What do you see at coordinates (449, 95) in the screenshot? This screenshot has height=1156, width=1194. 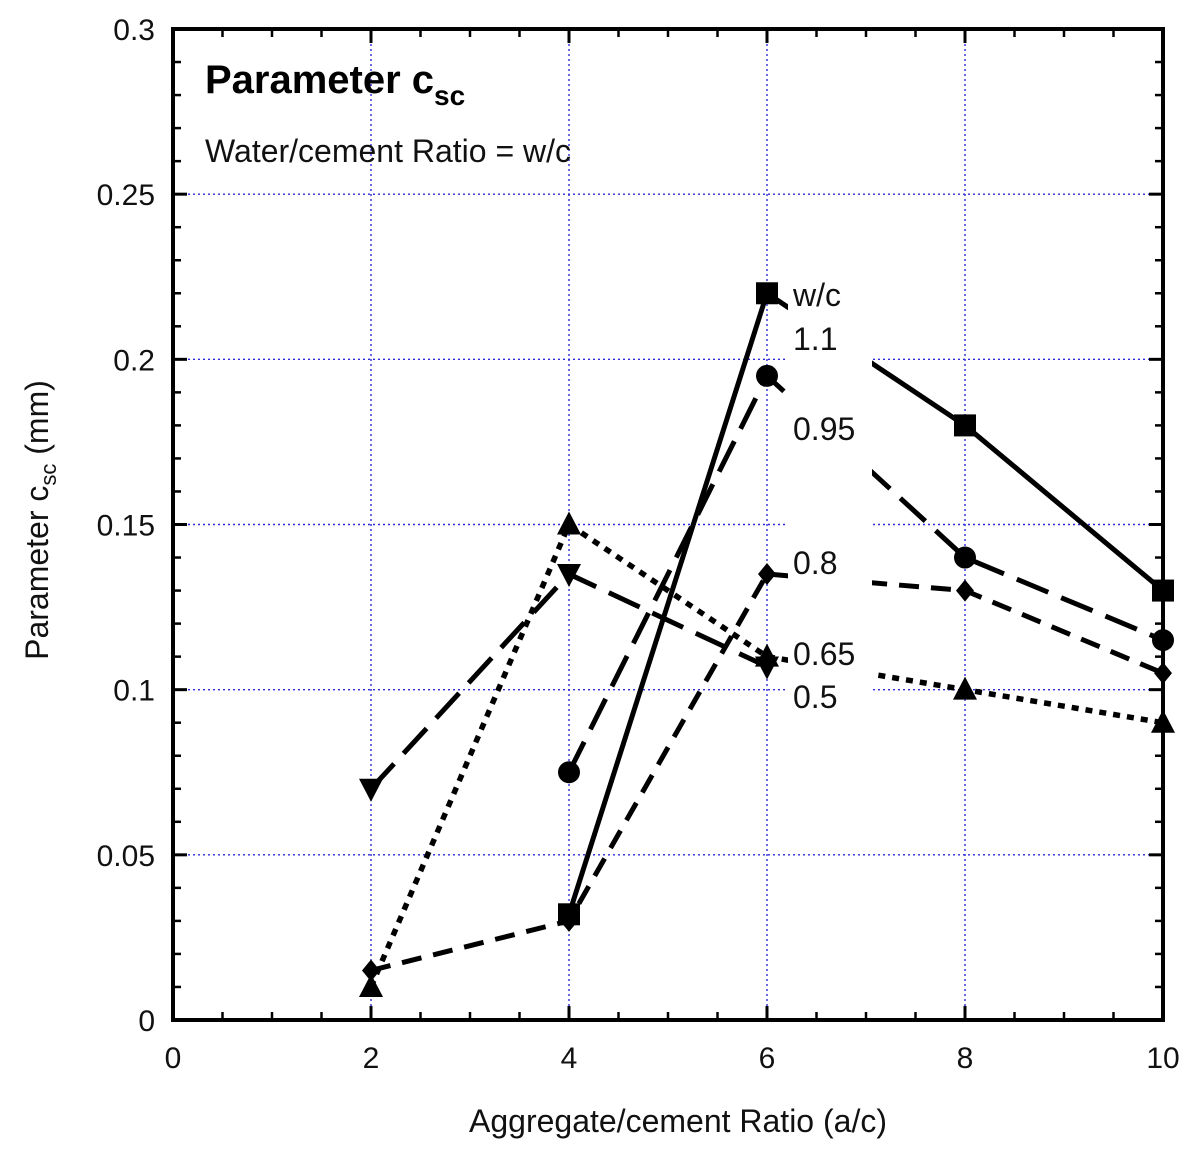 I see `chart-title-subscript: sc` at bounding box center [449, 95].